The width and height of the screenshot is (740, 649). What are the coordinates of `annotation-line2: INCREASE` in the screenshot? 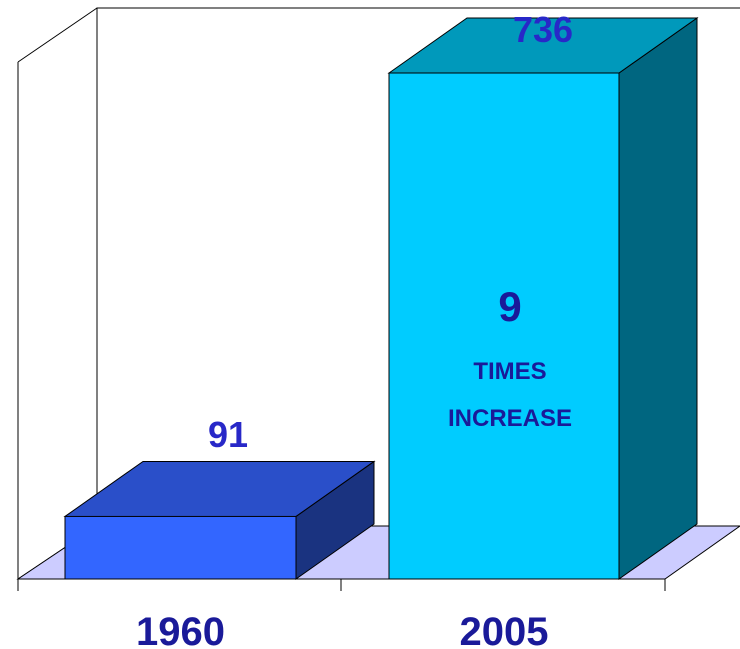 It's located at (510, 418).